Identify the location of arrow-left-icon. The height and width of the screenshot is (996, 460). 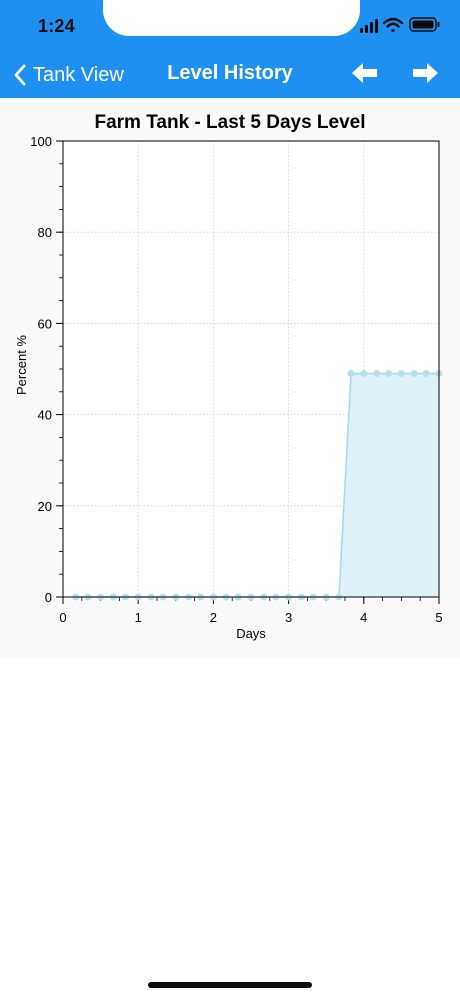
(364, 73).